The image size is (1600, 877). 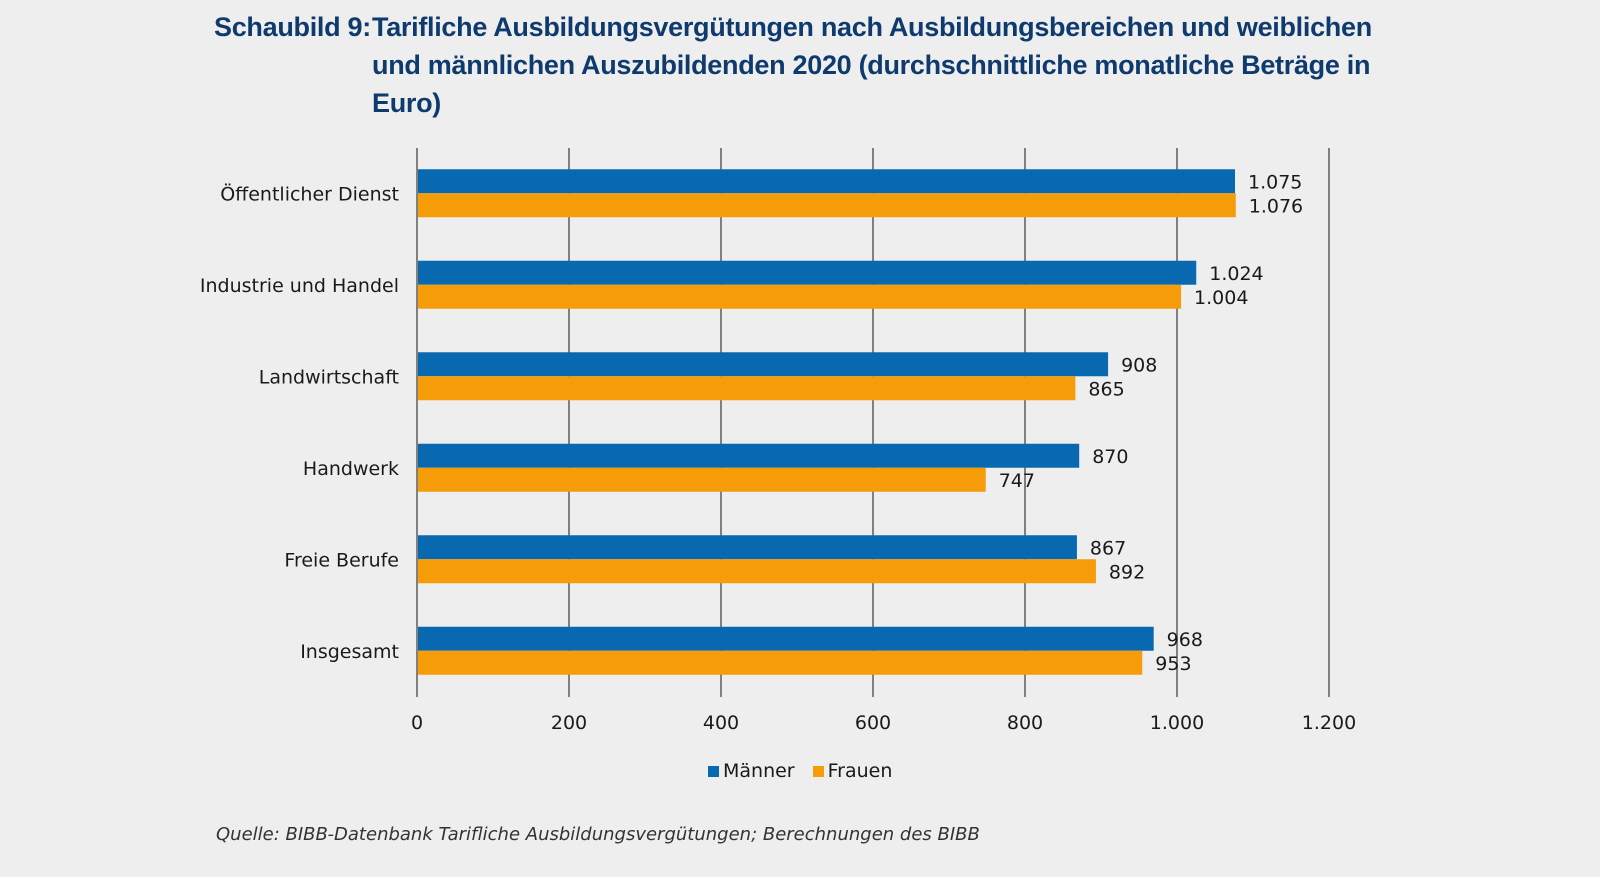 I want to click on data-label: 953, so click(x=1173, y=664).